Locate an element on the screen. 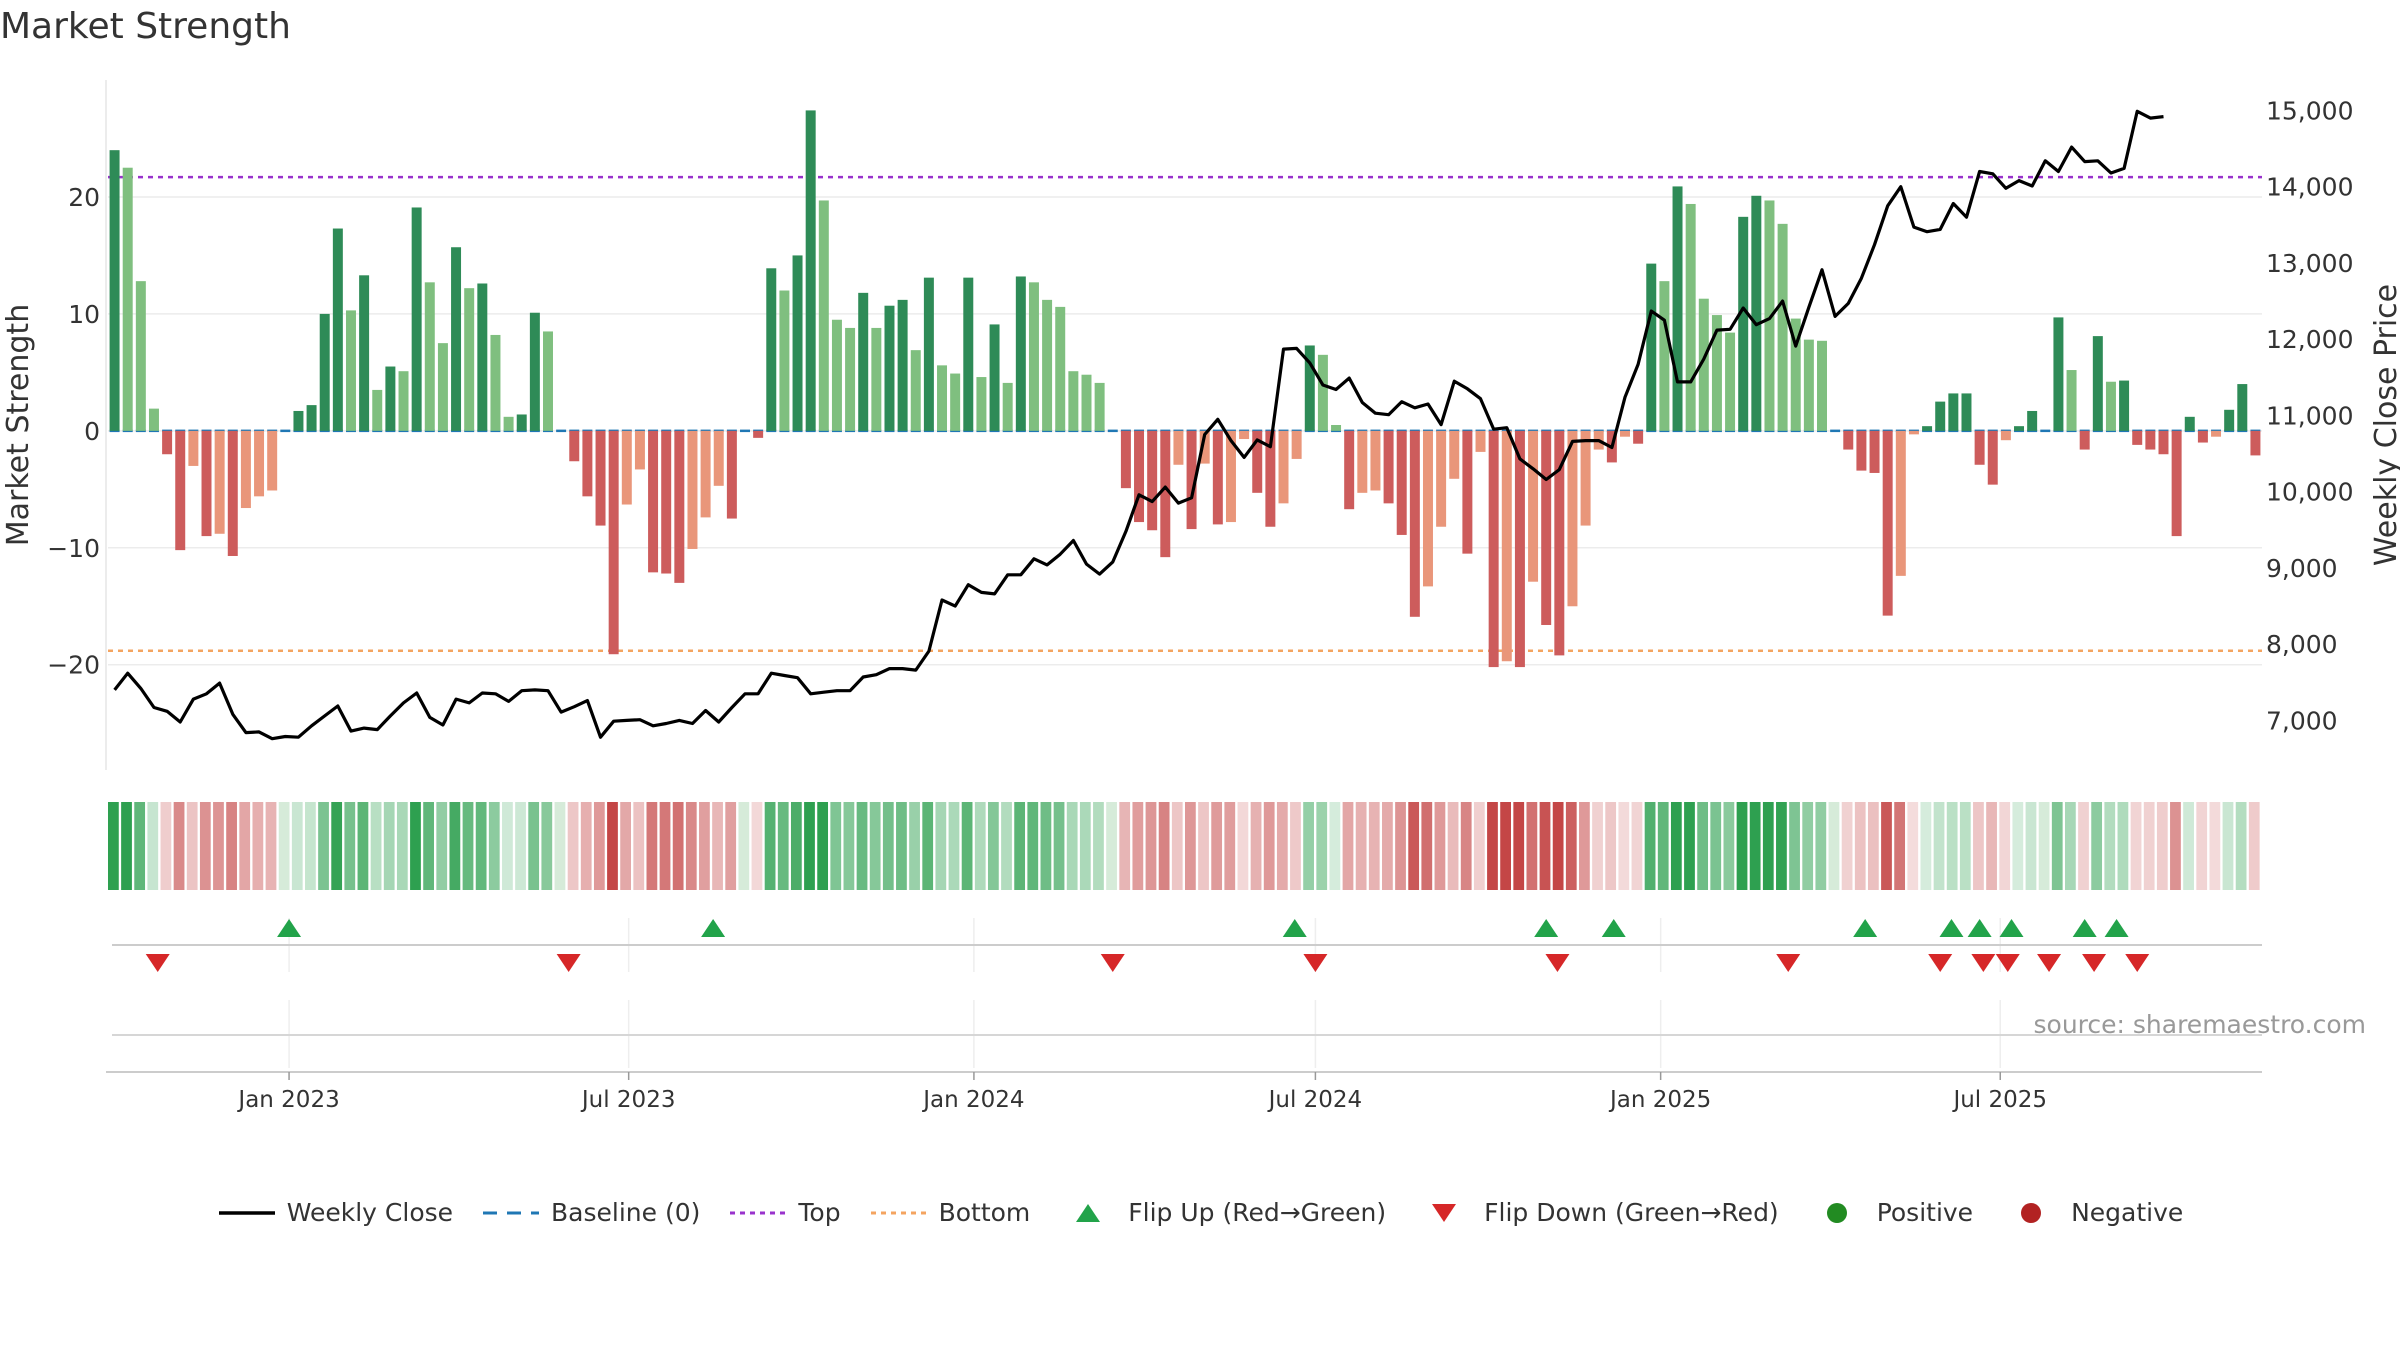  right-tick-label: 14,000 is located at coordinates (2309, 187).